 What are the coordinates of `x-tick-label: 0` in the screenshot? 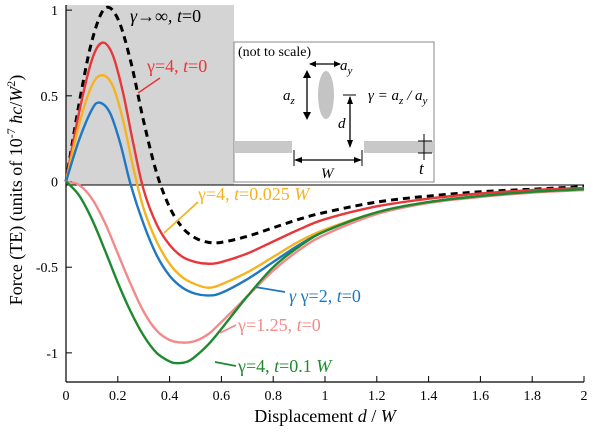 It's located at (66, 396).